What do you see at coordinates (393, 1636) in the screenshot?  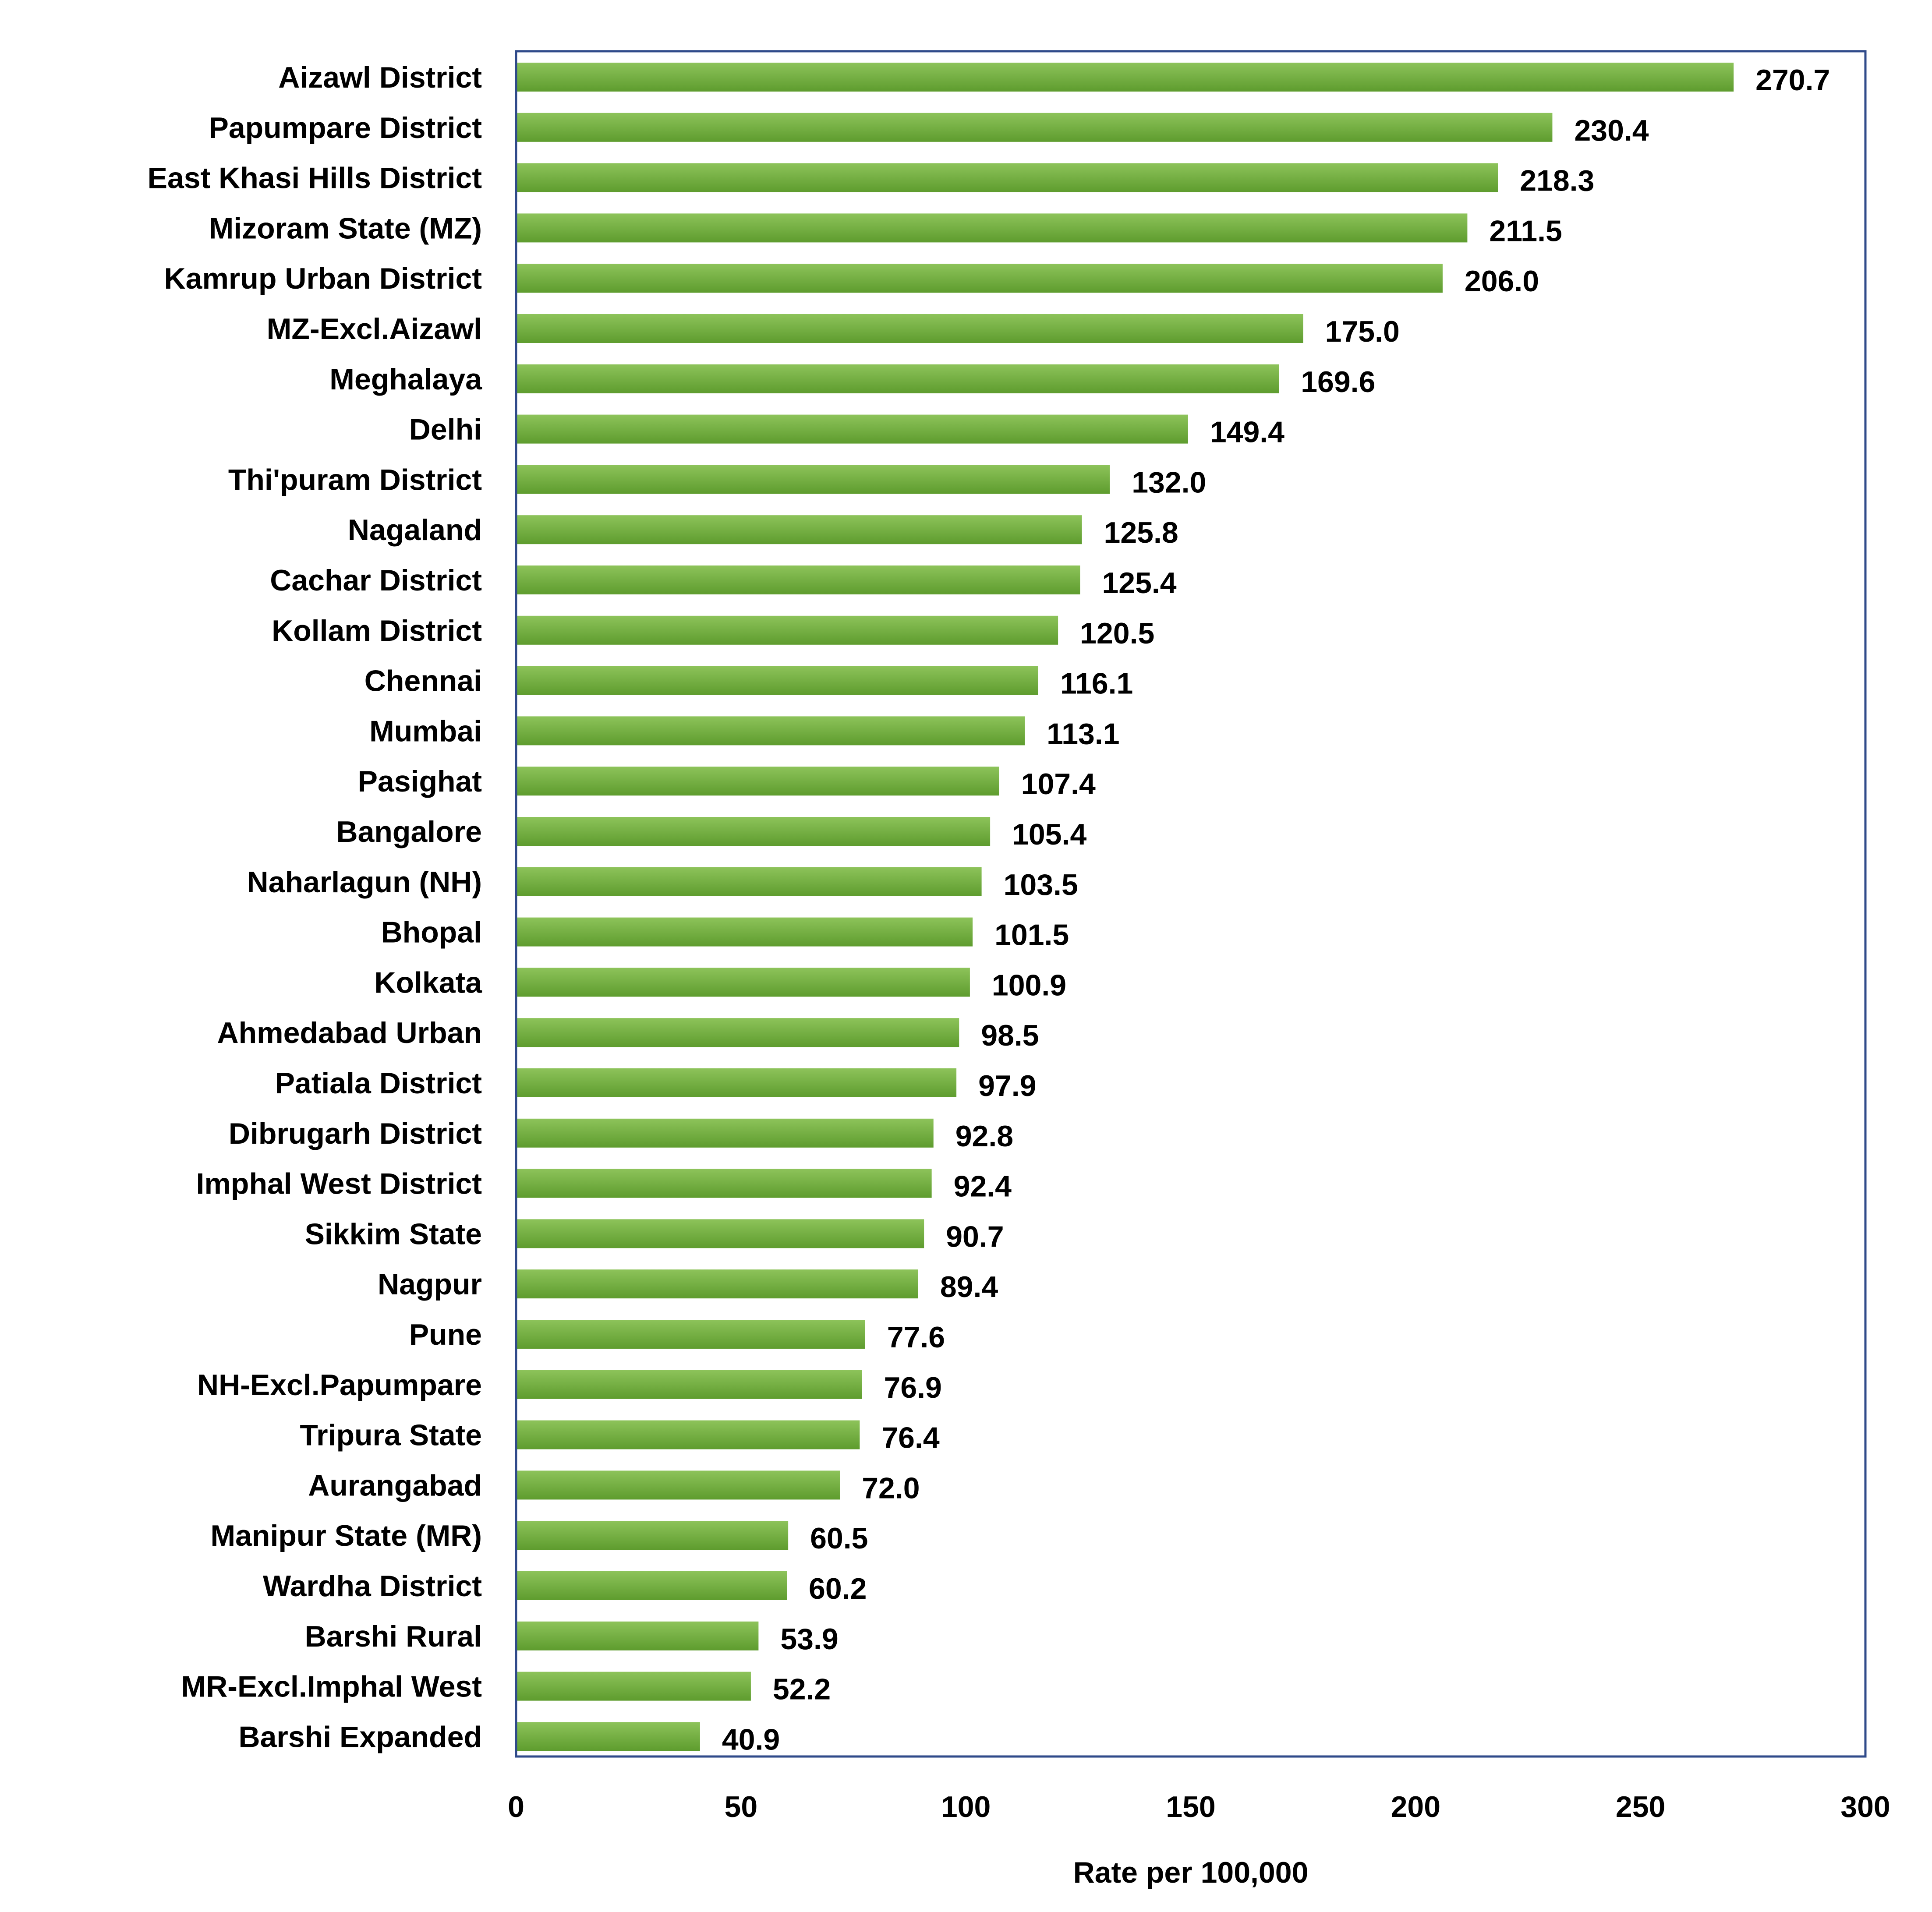 I see `category-label: Barshi Rural` at bounding box center [393, 1636].